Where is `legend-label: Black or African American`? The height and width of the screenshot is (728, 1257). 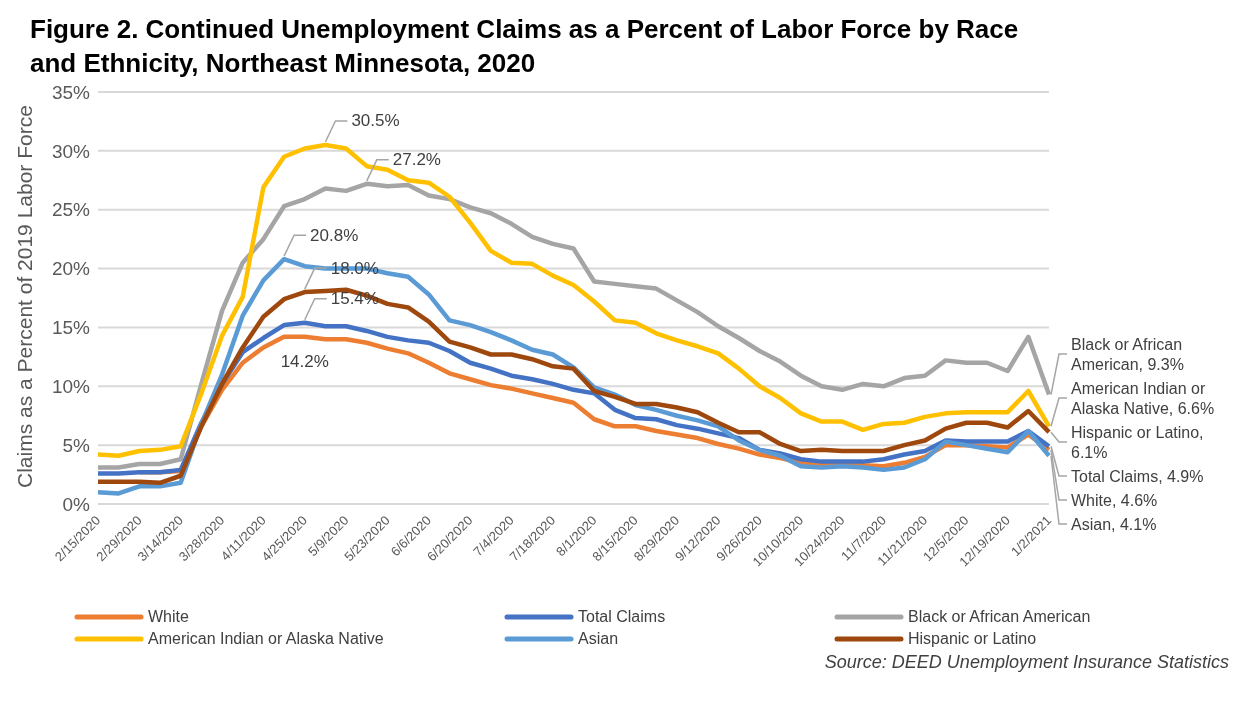
legend-label: Black or African American is located at coordinates (999, 617).